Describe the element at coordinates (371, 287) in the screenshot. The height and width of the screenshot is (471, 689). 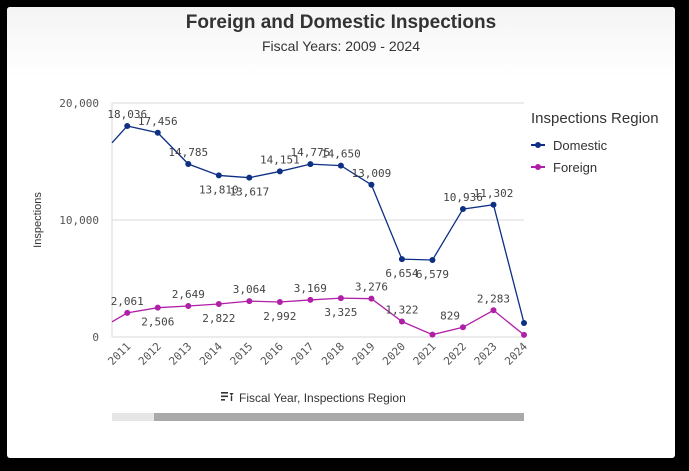
I see `data-label-foreign: 3,276` at that location.